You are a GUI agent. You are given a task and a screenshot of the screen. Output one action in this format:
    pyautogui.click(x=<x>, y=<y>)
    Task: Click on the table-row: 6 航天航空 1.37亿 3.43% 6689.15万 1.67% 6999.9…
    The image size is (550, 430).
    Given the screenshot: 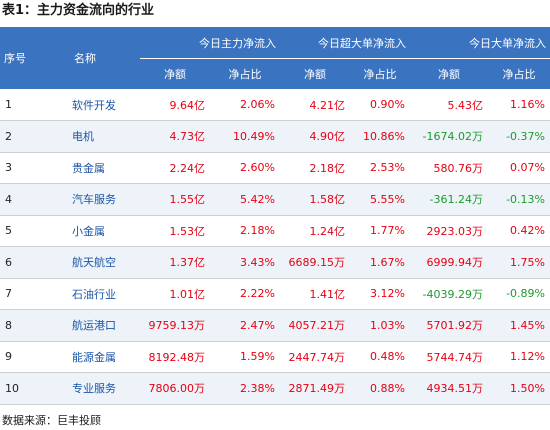 What is the action you would take?
    pyautogui.click(x=275, y=262)
    